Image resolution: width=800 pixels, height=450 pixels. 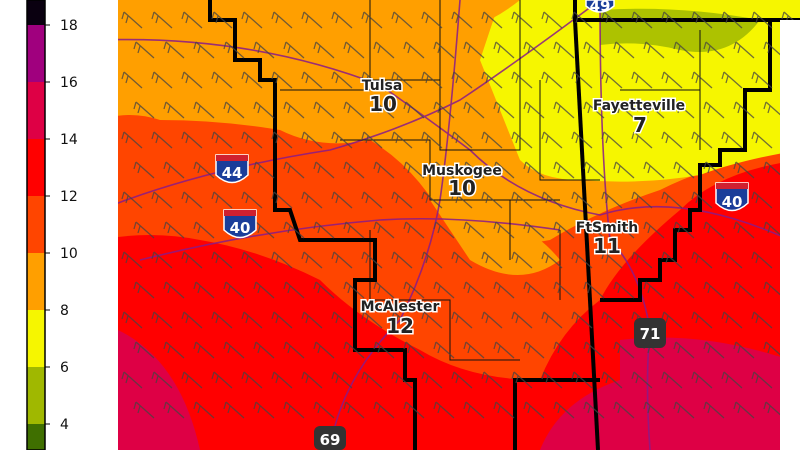 I want to click on shield-us71: 71, so click(x=650, y=333).